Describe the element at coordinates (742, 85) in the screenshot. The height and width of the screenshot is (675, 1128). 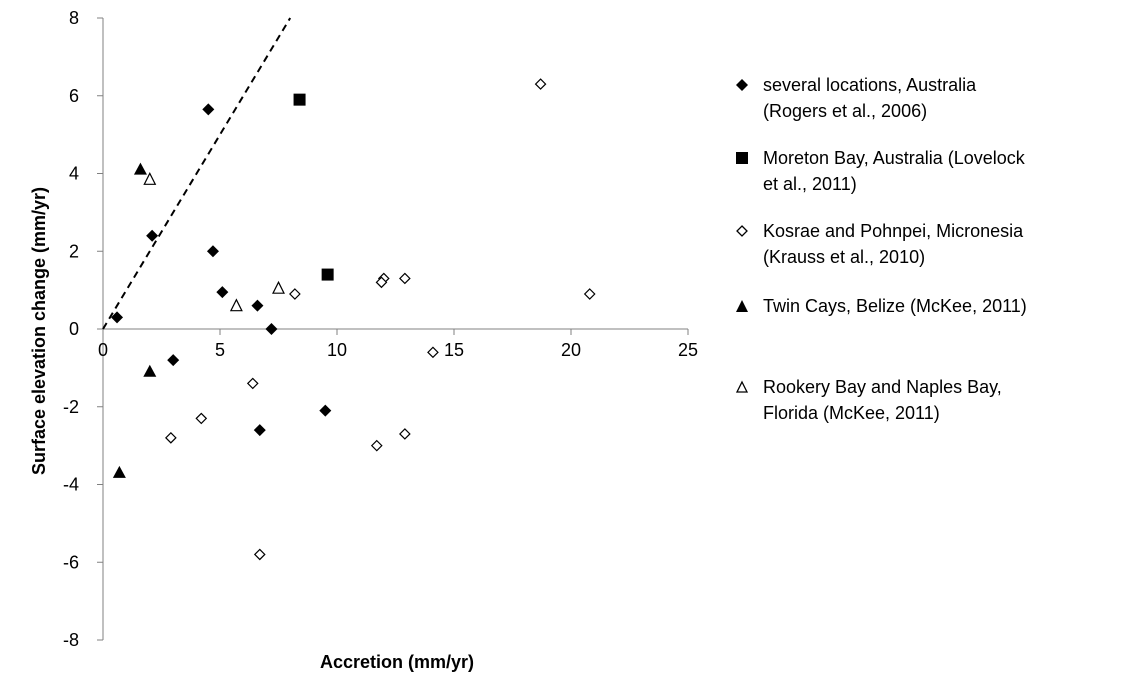
I see `filled-diamond-icon` at that location.